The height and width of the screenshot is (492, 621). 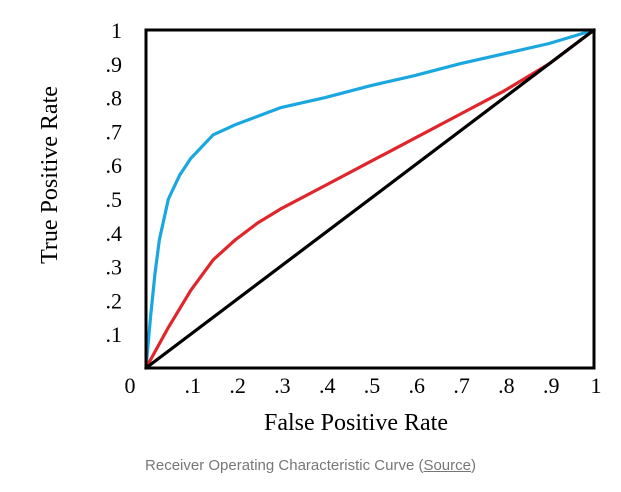 What do you see at coordinates (506, 385) in the screenshot?
I see `x-tick-label: .8` at bounding box center [506, 385].